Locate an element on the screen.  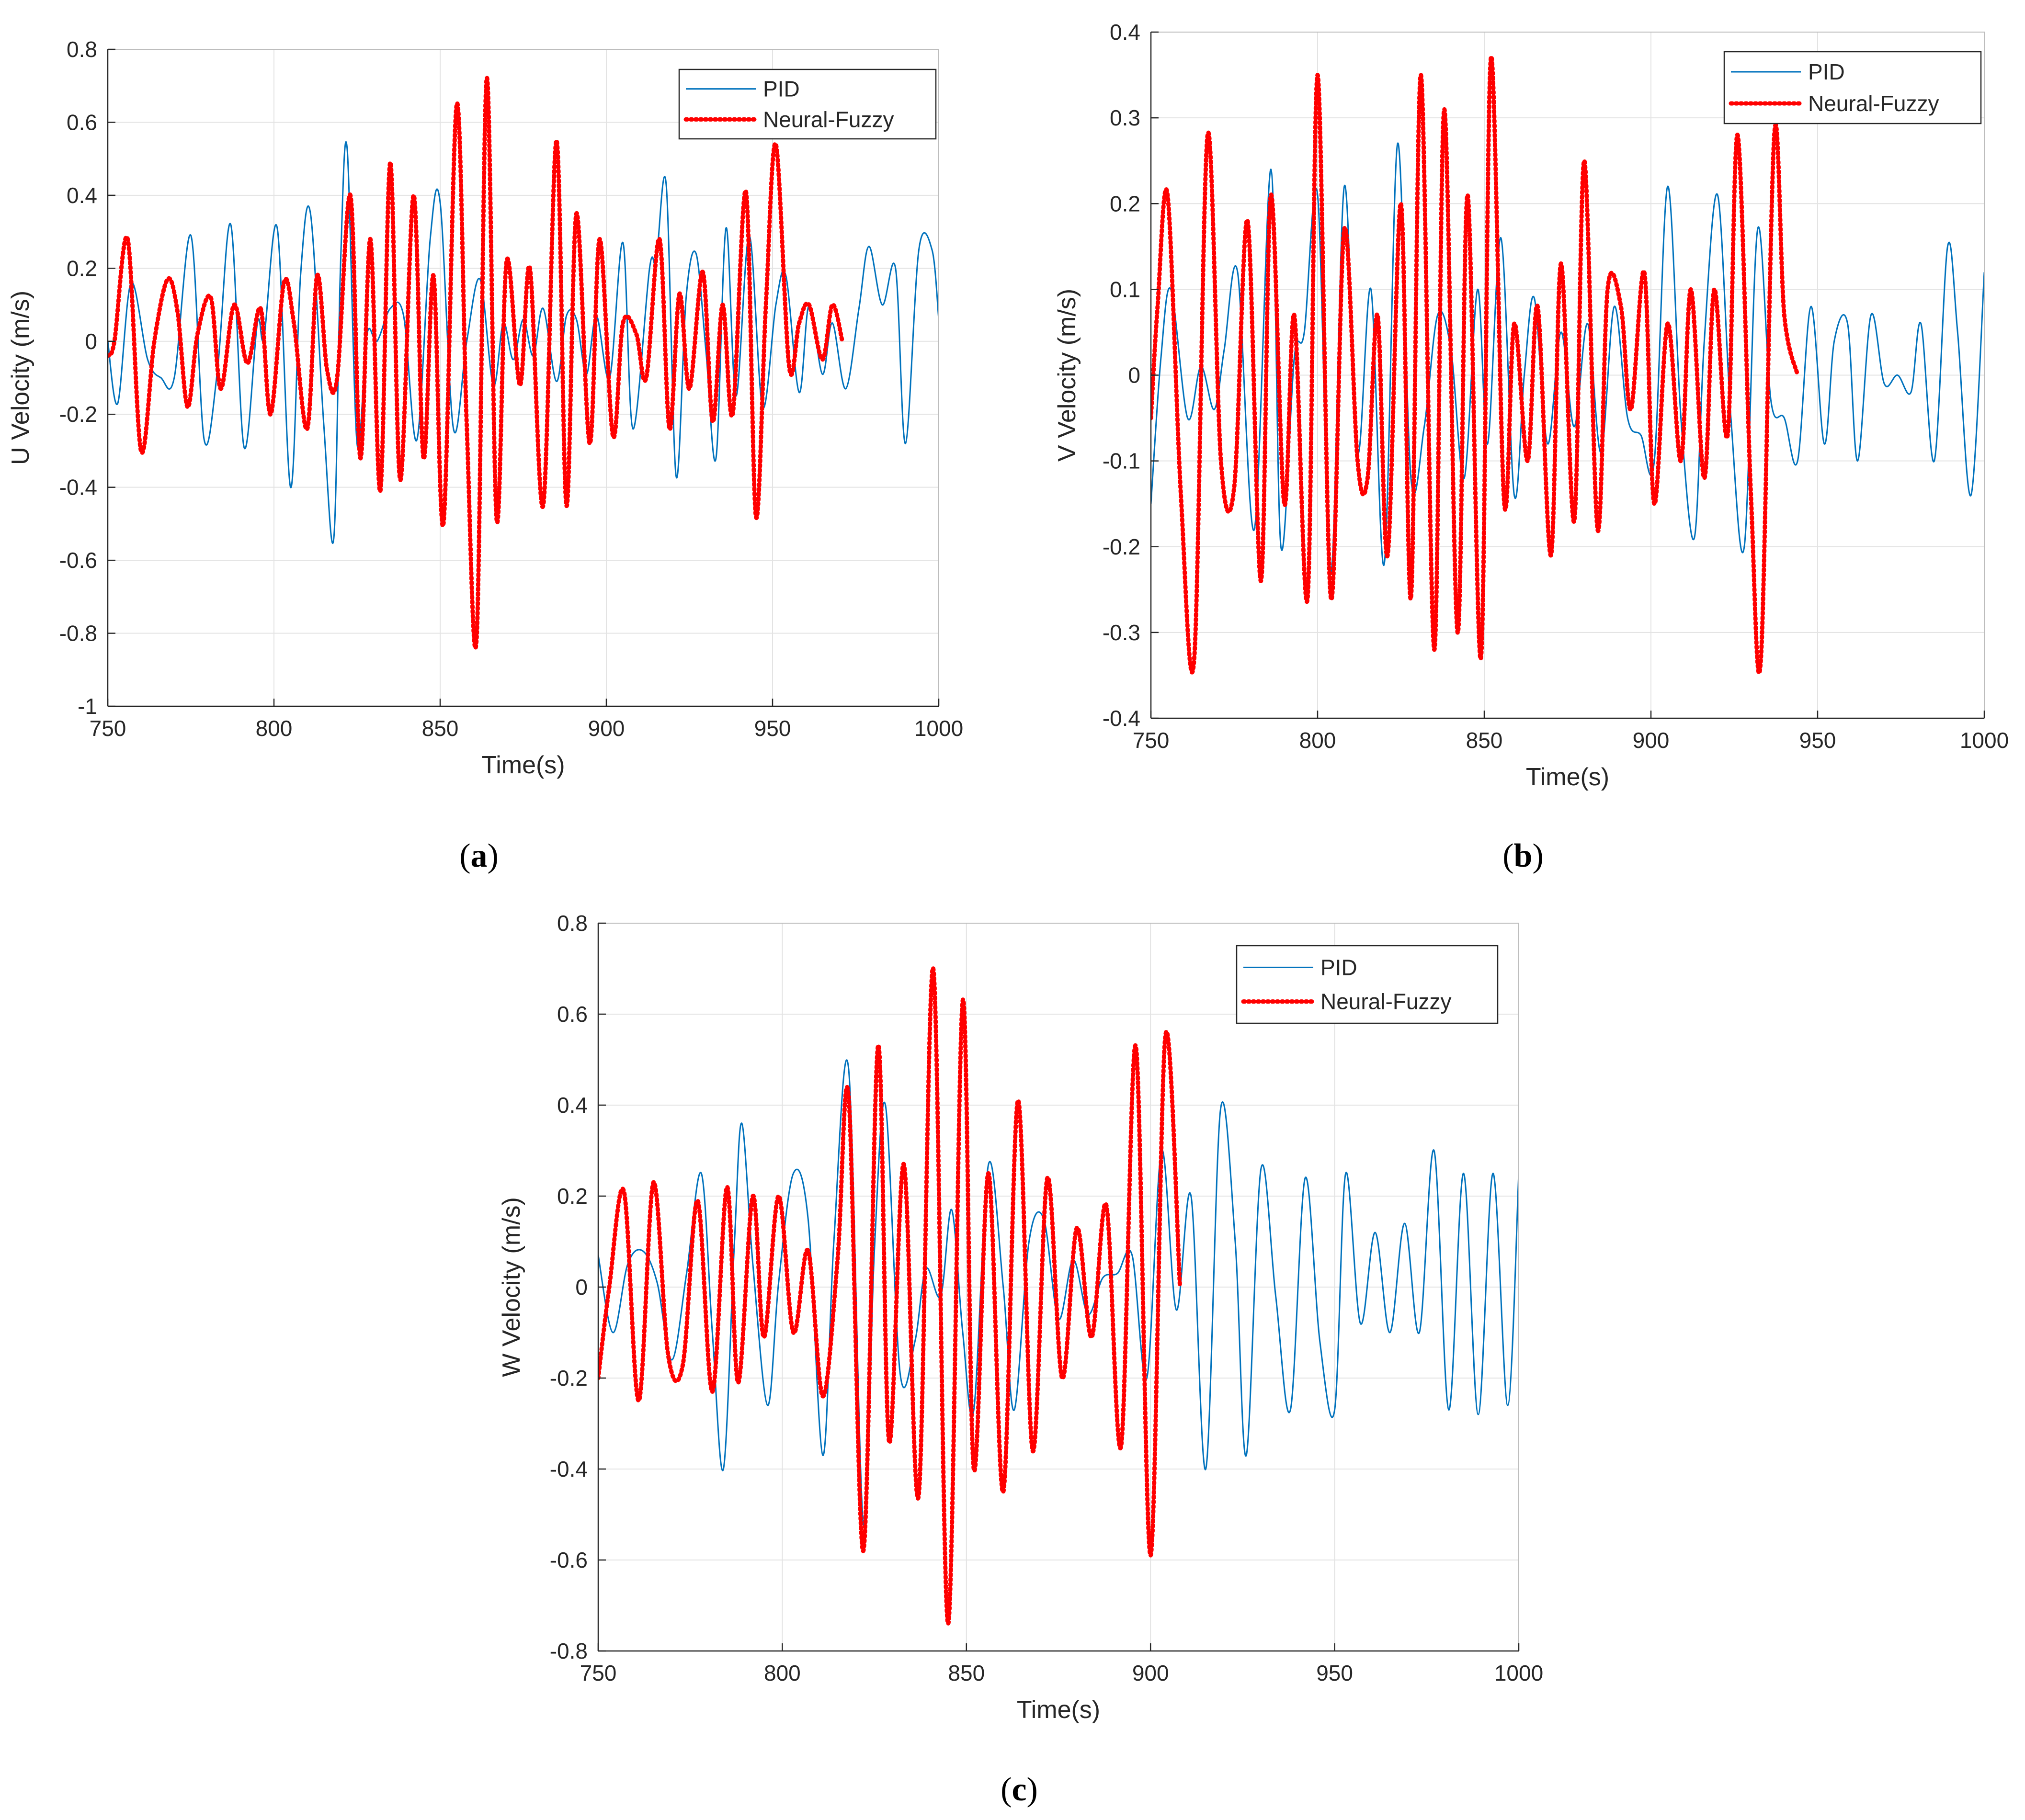
y-axis-label: W Velocity (m/s) is located at coordinates (511, 1287).